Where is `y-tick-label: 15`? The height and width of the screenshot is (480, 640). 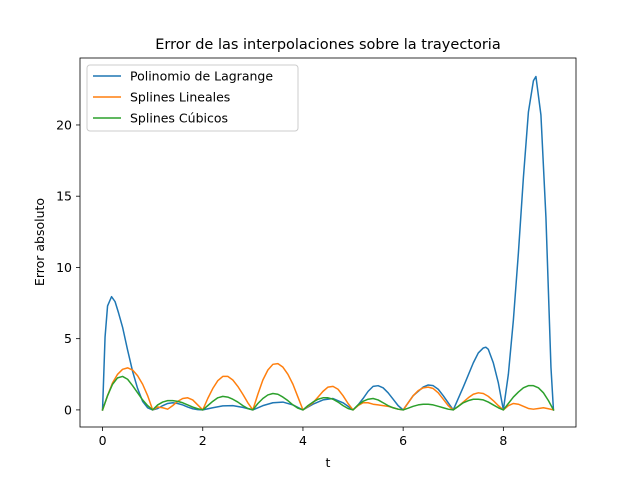
y-tick-label: 15 is located at coordinates (64, 196).